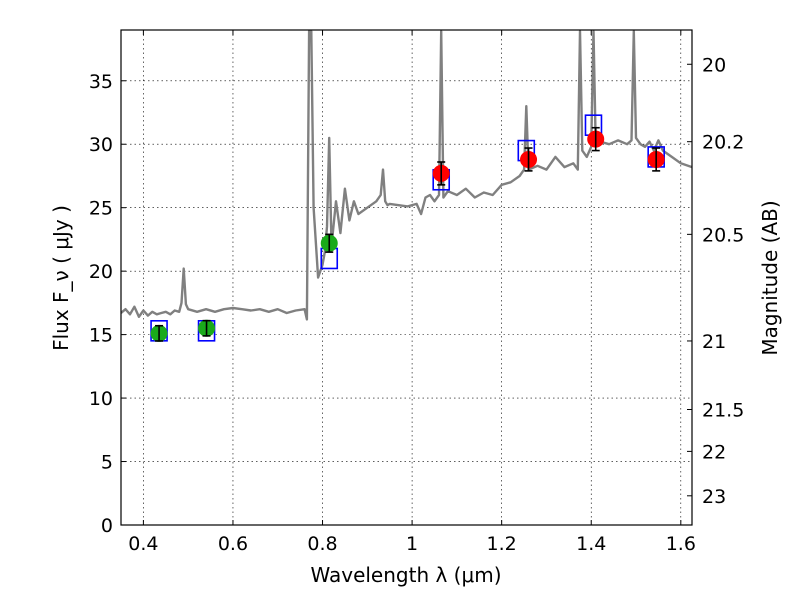  Describe the element at coordinates (714, 452) in the screenshot. I see `magnitude-tick-label: 22` at that location.